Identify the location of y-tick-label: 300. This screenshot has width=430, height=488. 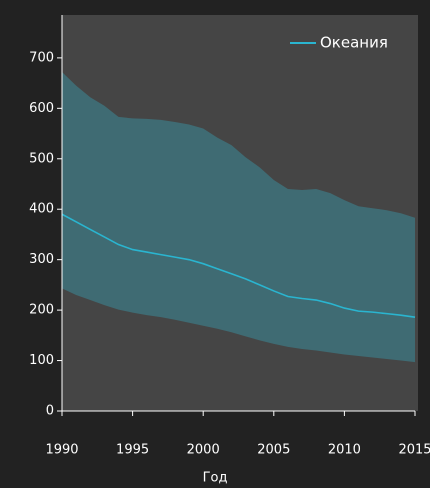
(41, 259).